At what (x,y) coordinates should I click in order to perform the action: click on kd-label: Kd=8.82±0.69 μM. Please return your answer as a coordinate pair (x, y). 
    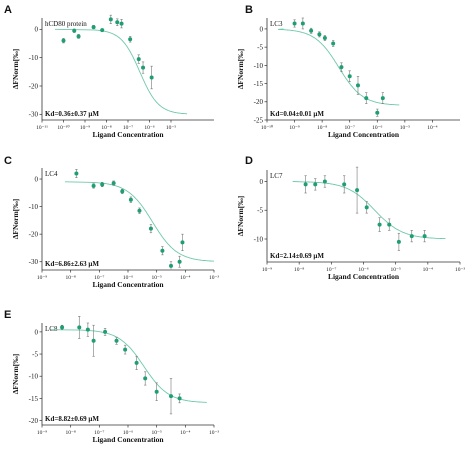
    Looking at the image, I should click on (72, 419).